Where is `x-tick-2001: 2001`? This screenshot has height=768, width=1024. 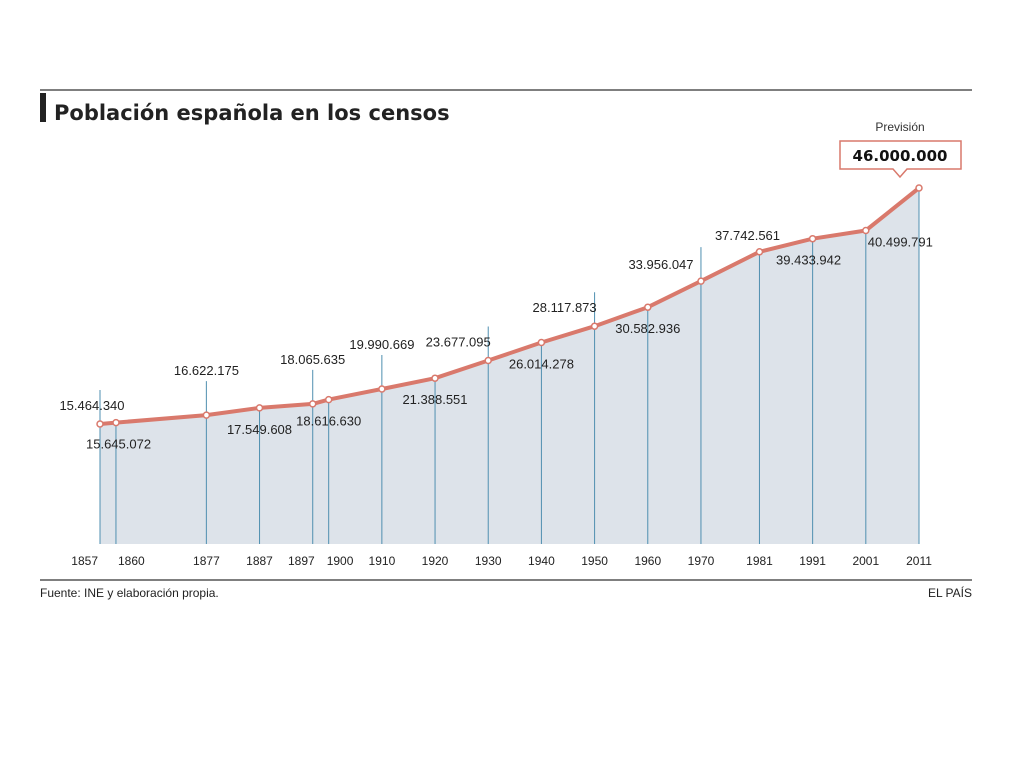
x-tick-2001: 2001 is located at coordinates (865, 561).